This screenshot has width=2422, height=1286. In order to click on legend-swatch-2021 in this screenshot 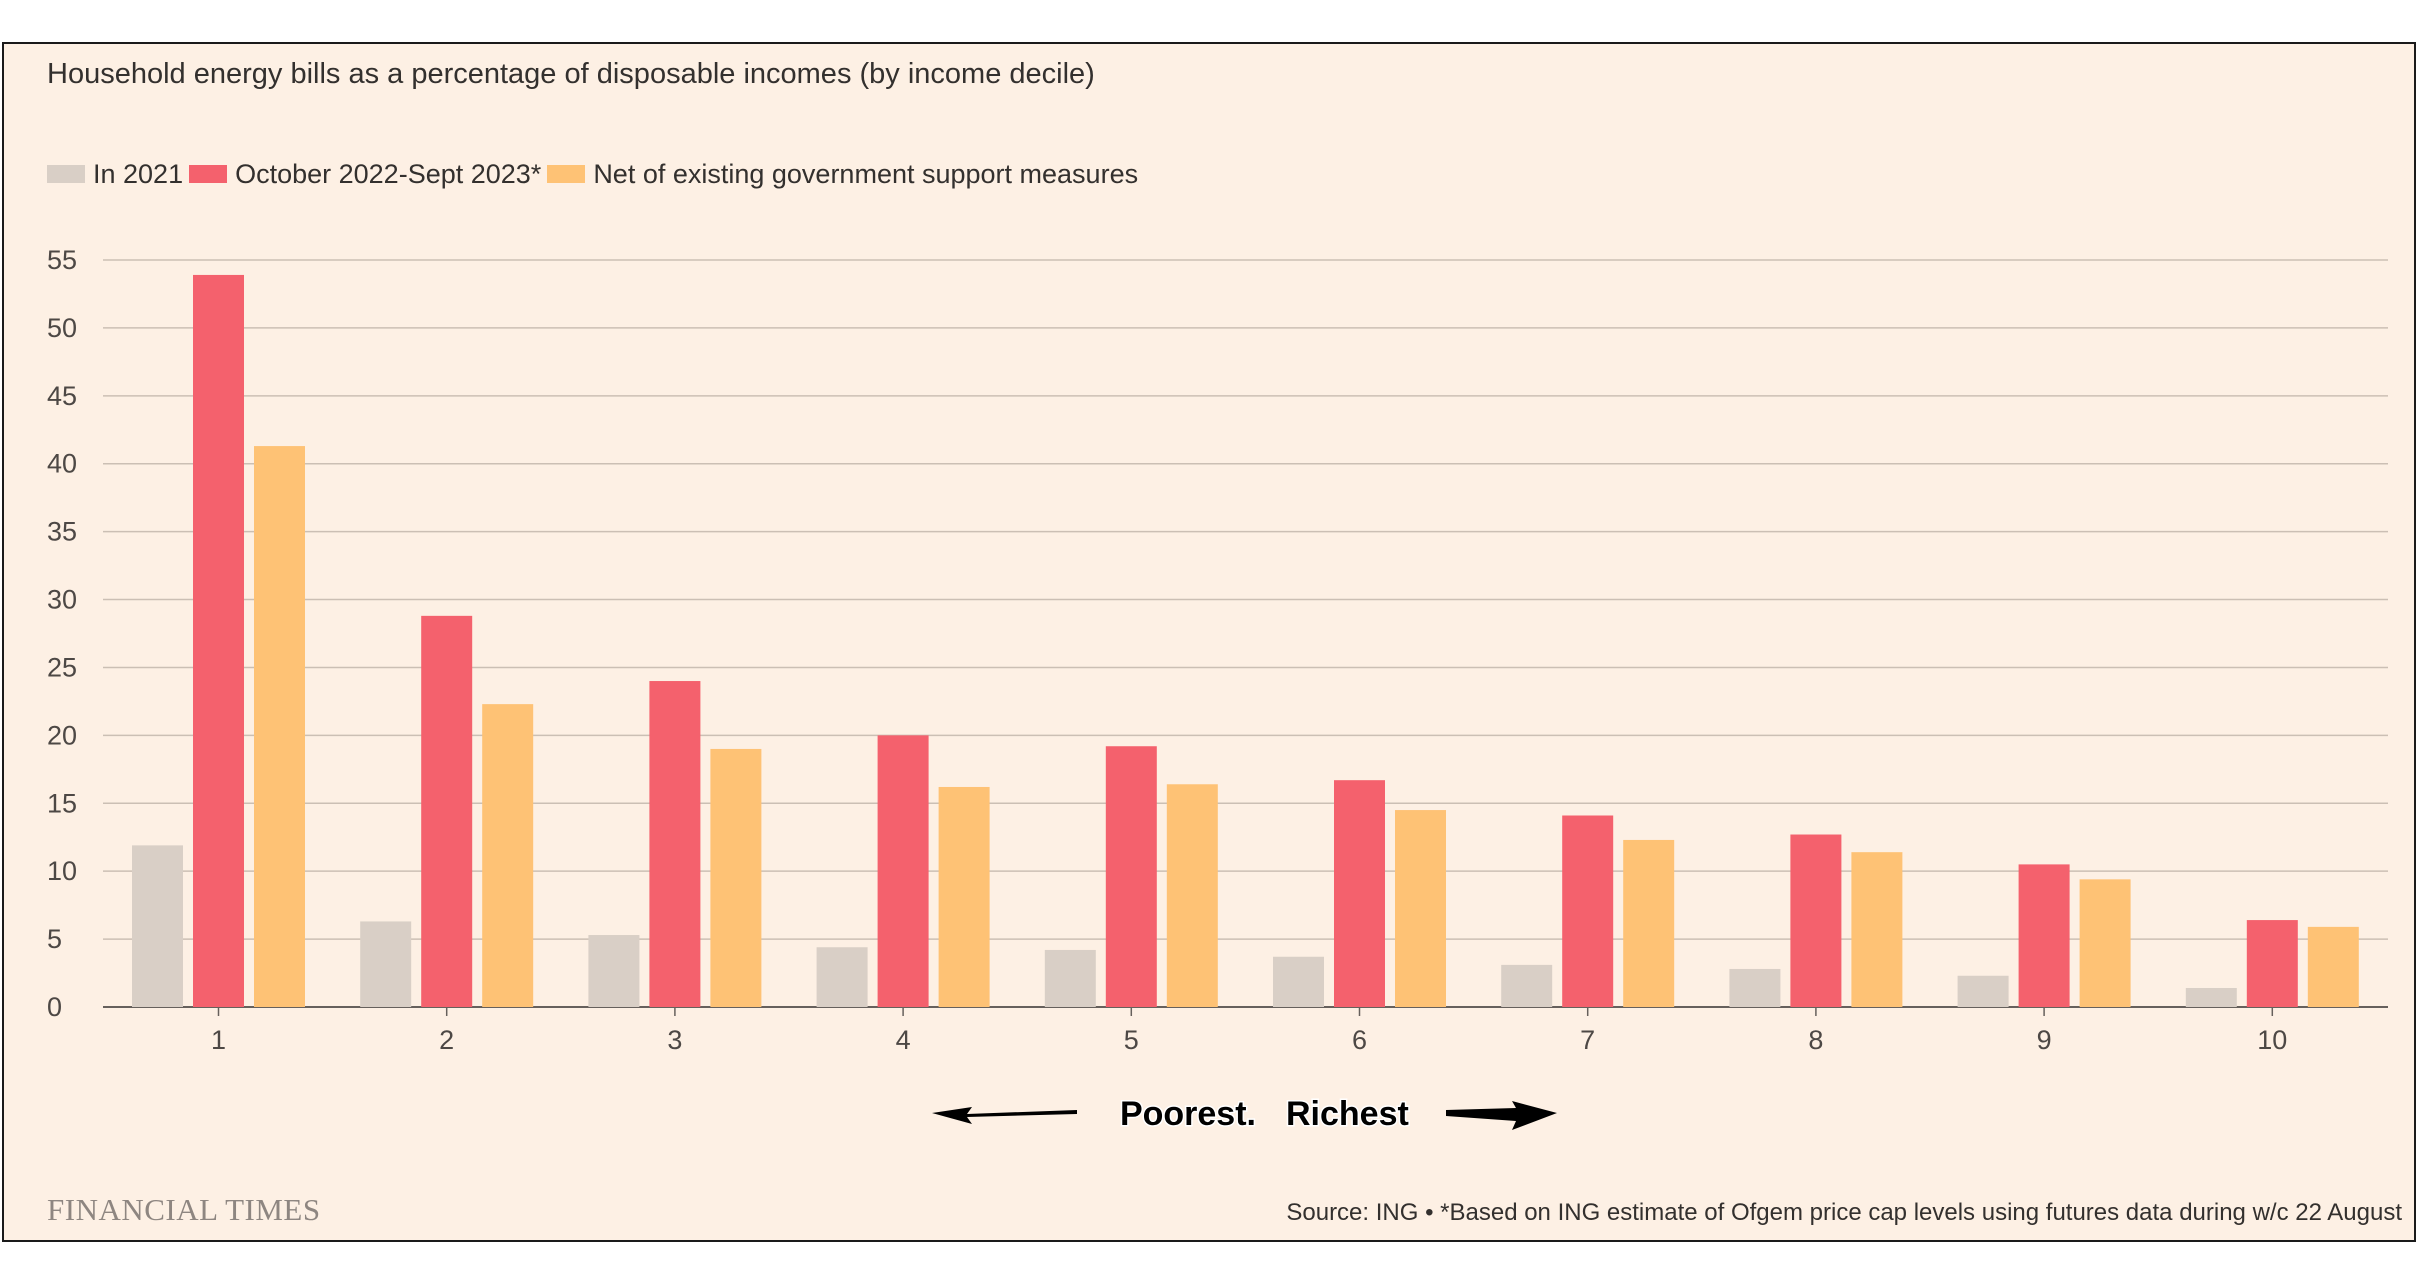, I will do `click(66, 174)`.